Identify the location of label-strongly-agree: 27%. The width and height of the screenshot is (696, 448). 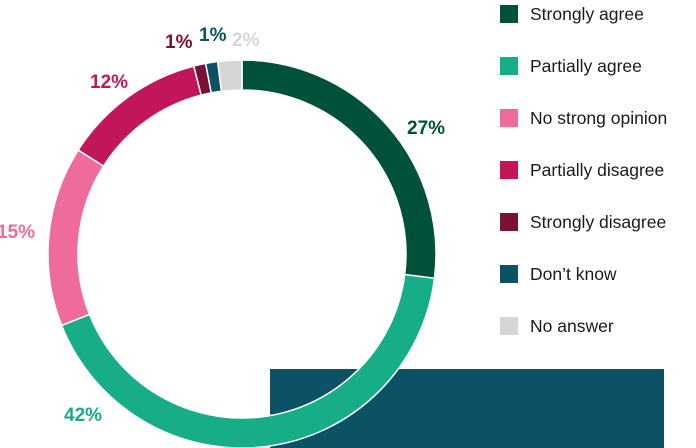
(426, 128).